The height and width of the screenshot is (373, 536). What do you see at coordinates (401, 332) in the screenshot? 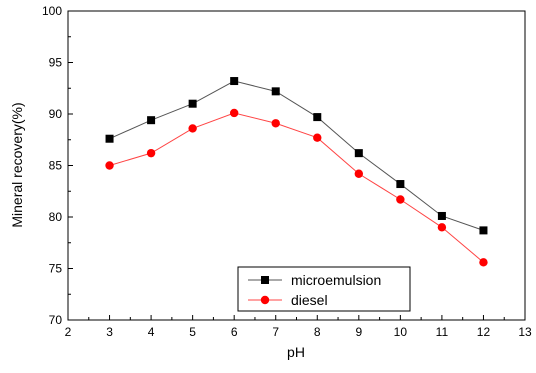
I see `x-tick-label: 10` at bounding box center [401, 332].